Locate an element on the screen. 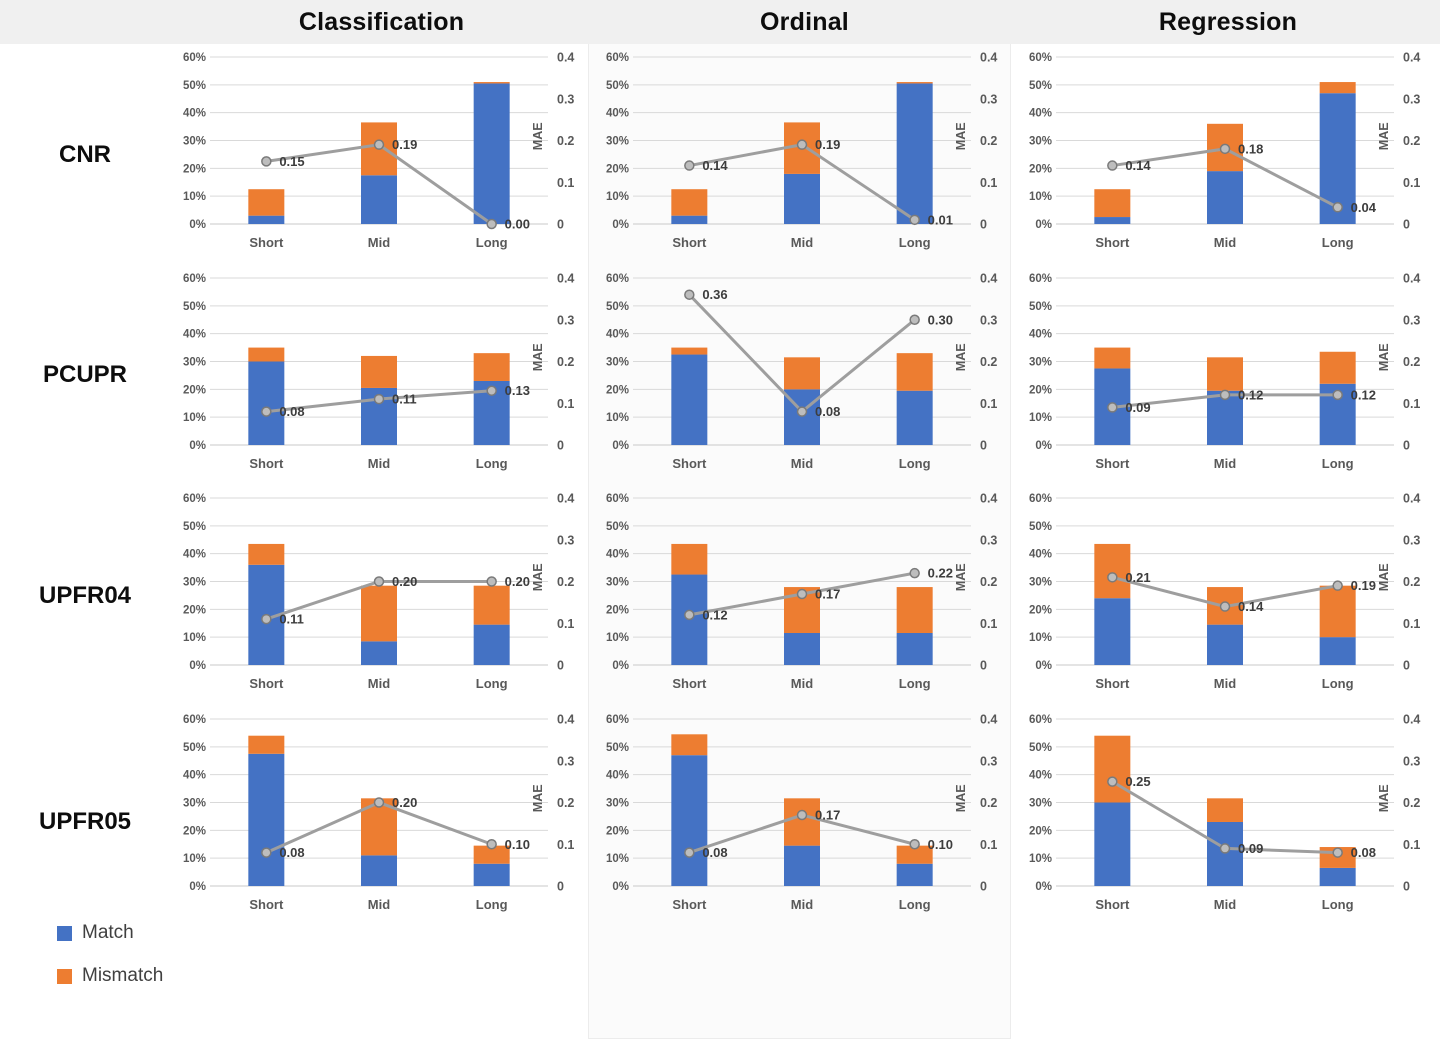  column-header-classification: Classification is located at coordinates (381, 21).